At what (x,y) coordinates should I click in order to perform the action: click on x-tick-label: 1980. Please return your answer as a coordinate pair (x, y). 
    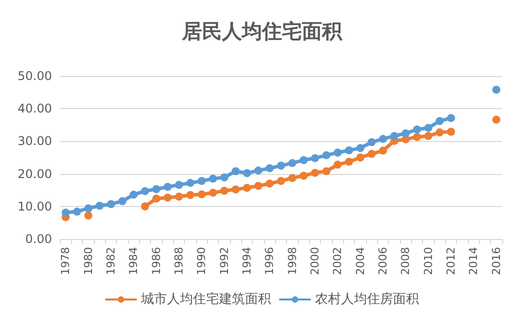
    Looking at the image, I should click on (88, 261).